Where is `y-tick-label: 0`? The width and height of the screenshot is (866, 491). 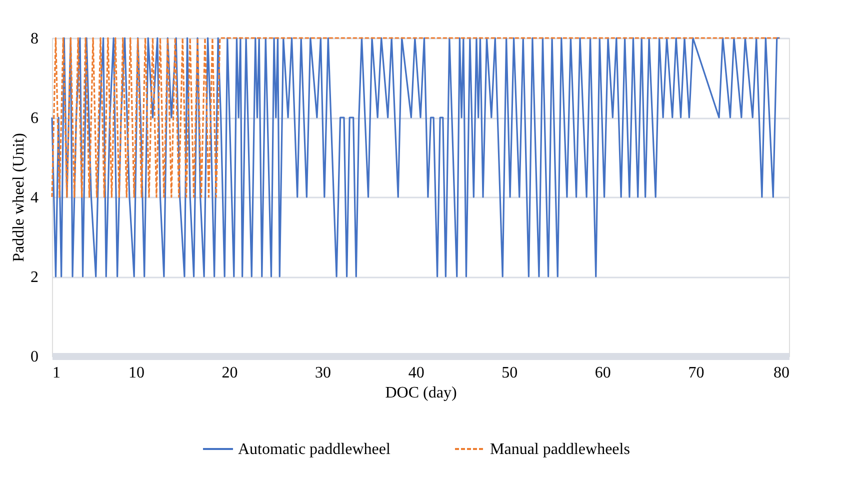 y-tick-label: 0 is located at coordinates (34, 357).